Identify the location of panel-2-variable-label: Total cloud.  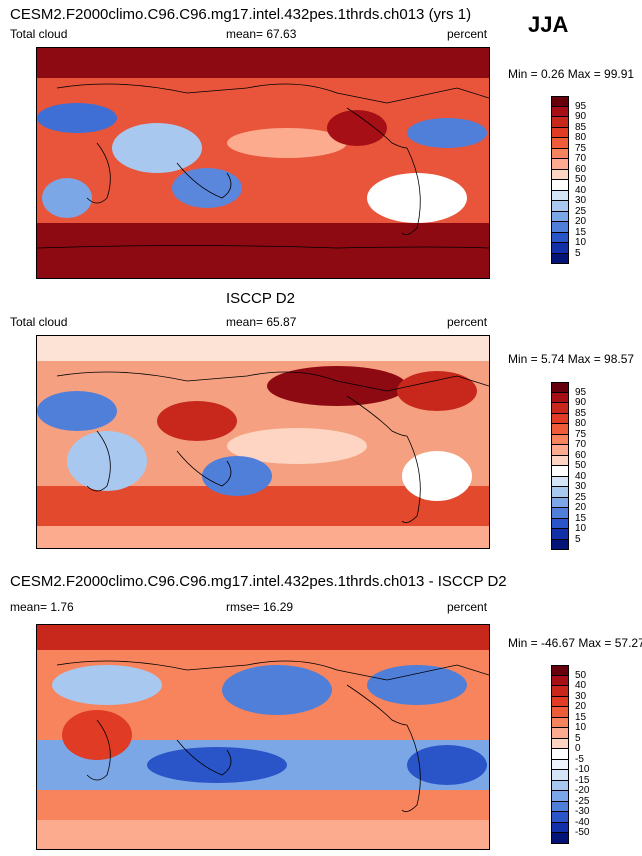
(39, 322).